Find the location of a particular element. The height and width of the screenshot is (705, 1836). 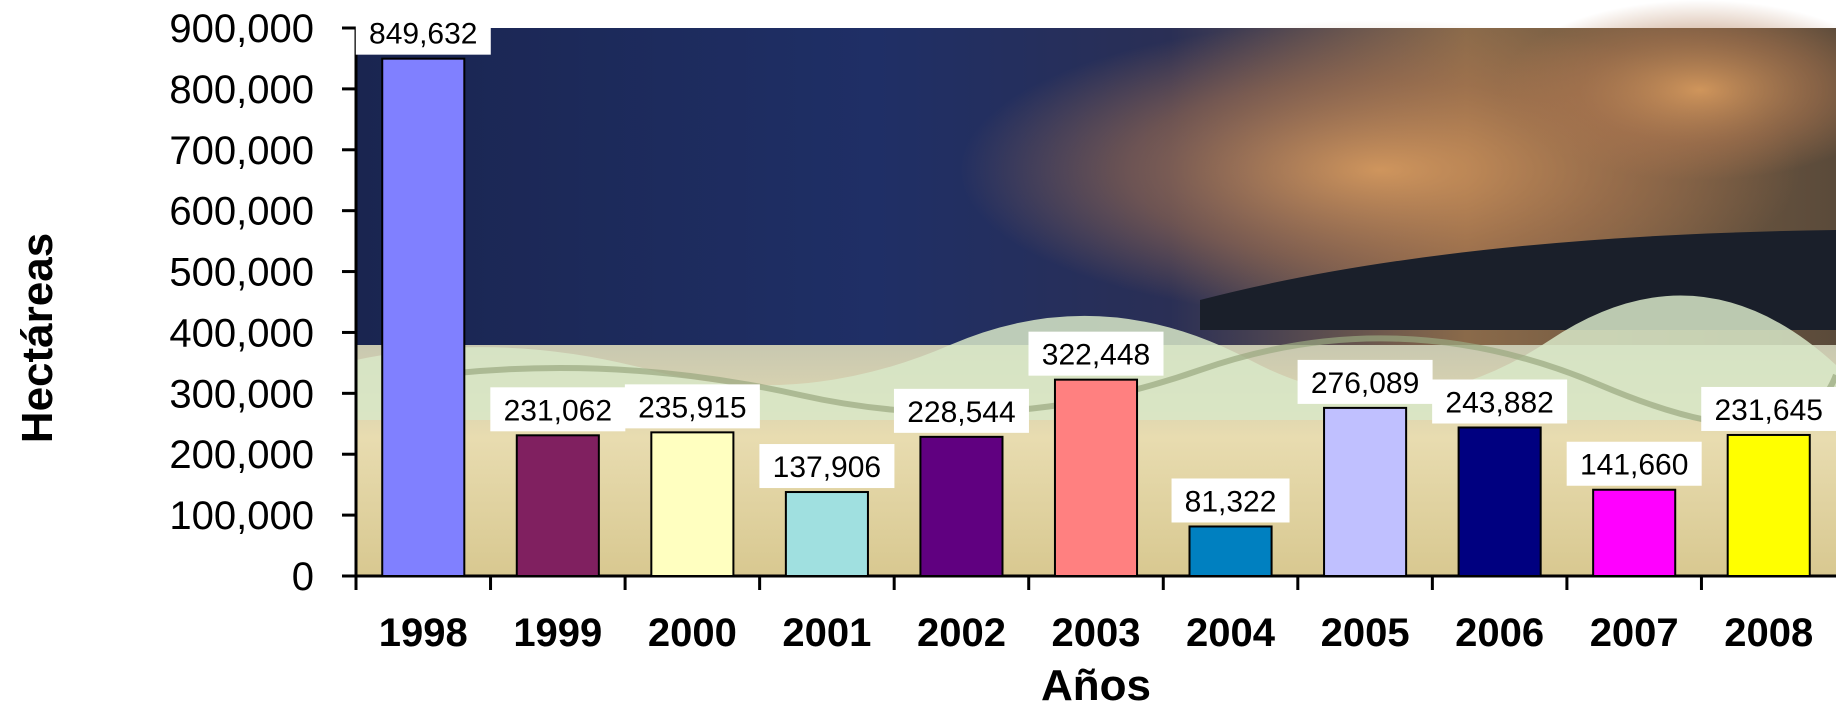

data-label-2006: 243,882 is located at coordinates (1499, 403).